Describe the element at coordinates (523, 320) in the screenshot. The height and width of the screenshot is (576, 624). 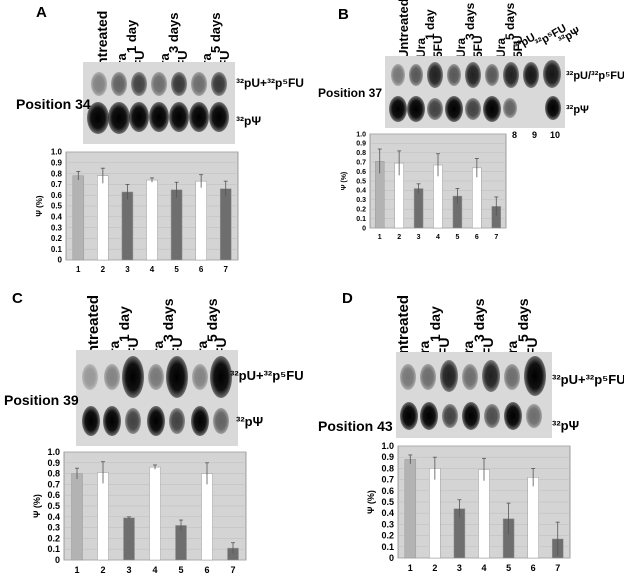
I see `group-5days: 5 days` at that location.